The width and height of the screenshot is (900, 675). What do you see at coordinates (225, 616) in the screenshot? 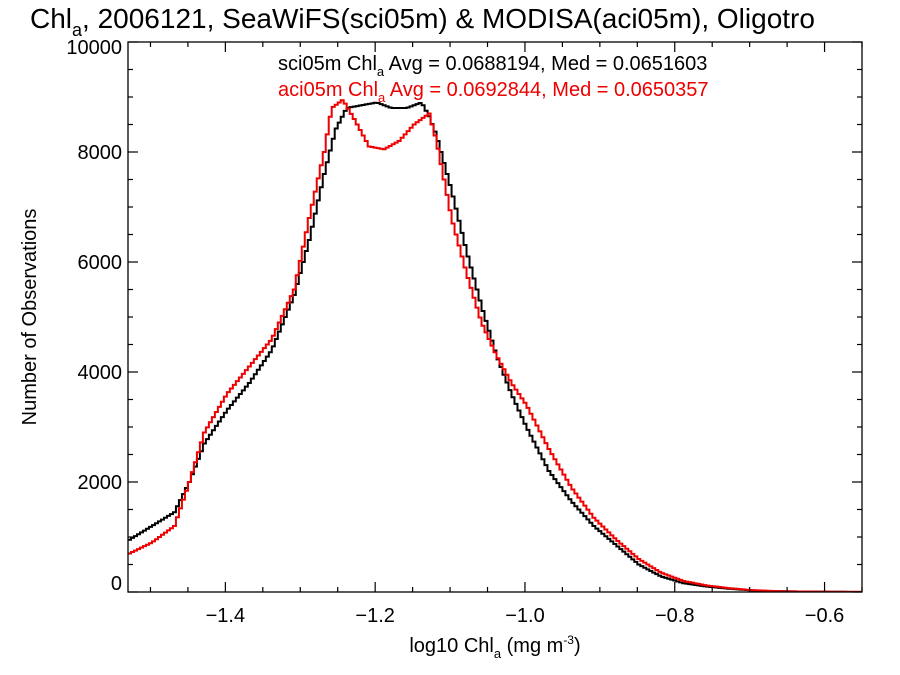
I see `x-tick-label: −1.4` at bounding box center [225, 616].